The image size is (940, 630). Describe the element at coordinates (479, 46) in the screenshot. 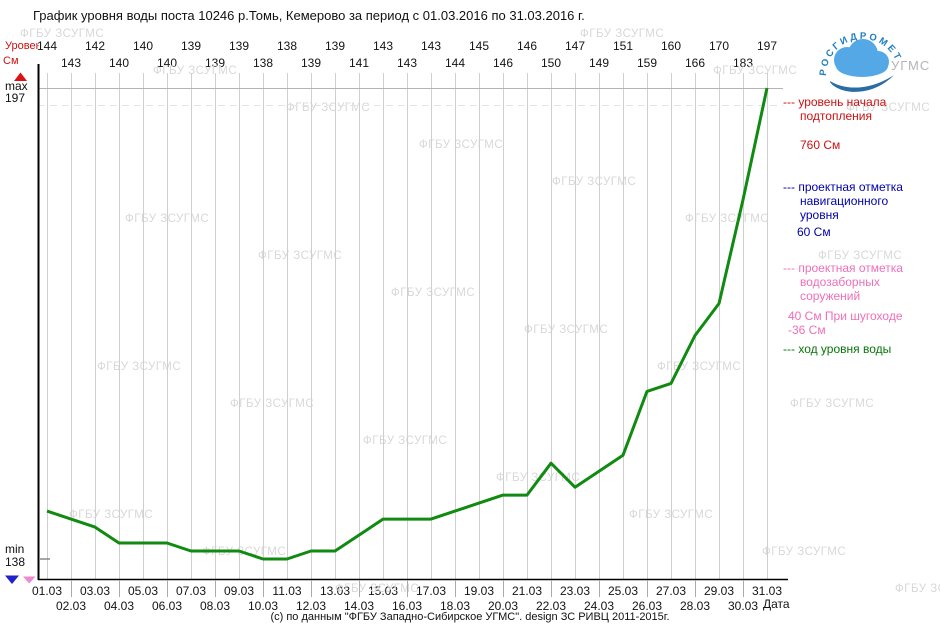

I see `daily-value-label: 145` at that location.